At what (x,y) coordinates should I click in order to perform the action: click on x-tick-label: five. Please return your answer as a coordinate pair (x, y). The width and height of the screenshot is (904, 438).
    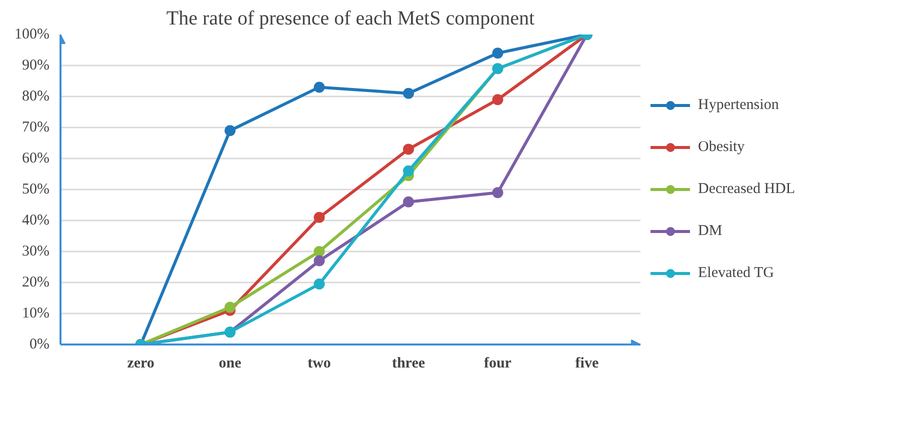
    Looking at the image, I should click on (587, 364).